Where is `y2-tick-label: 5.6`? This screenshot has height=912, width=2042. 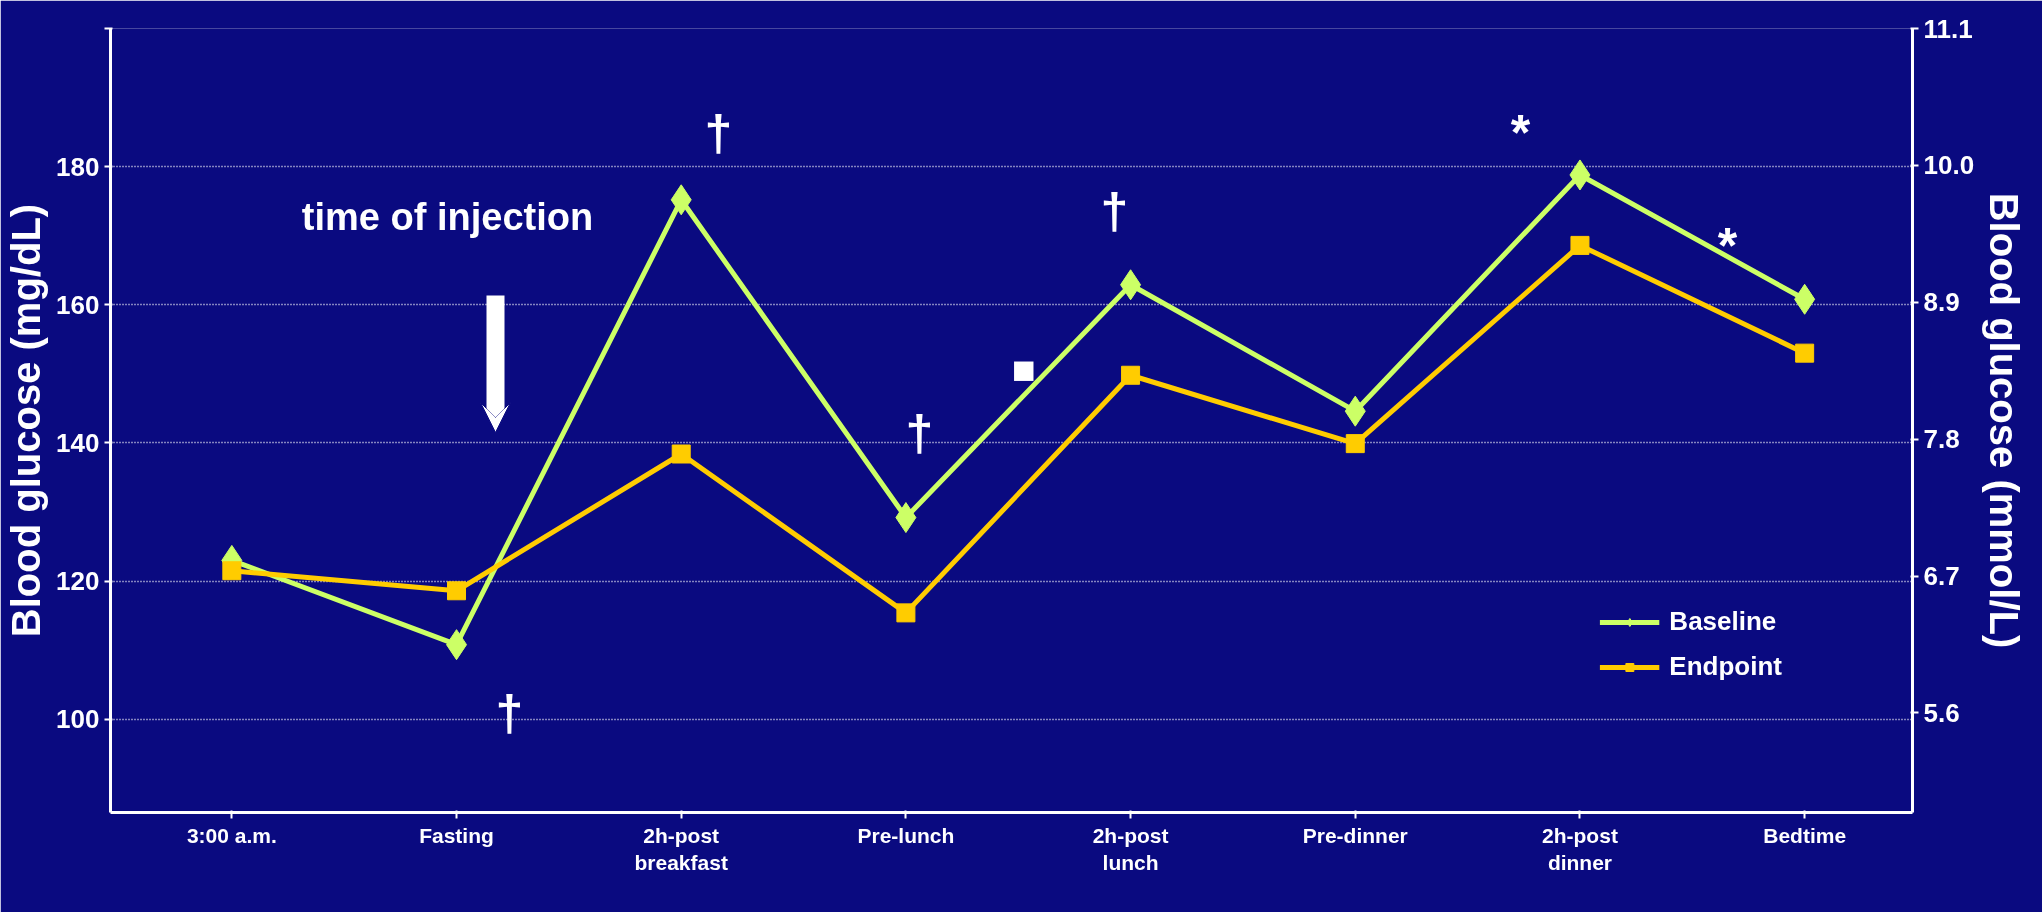 y2-tick-label: 5.6 is located at coordinates (1941, 712).